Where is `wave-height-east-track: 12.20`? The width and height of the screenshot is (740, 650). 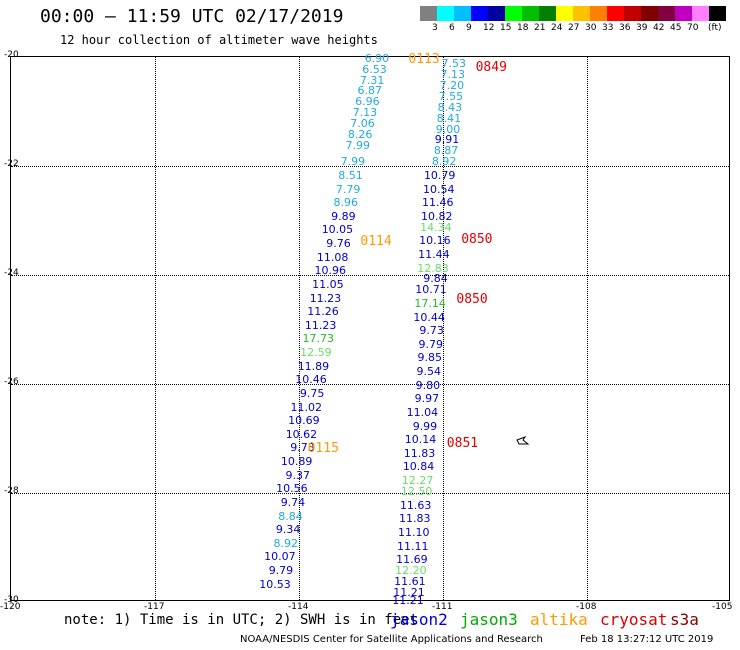 wave-height-east-track: 12.20 is located at coordinates (411, 571).